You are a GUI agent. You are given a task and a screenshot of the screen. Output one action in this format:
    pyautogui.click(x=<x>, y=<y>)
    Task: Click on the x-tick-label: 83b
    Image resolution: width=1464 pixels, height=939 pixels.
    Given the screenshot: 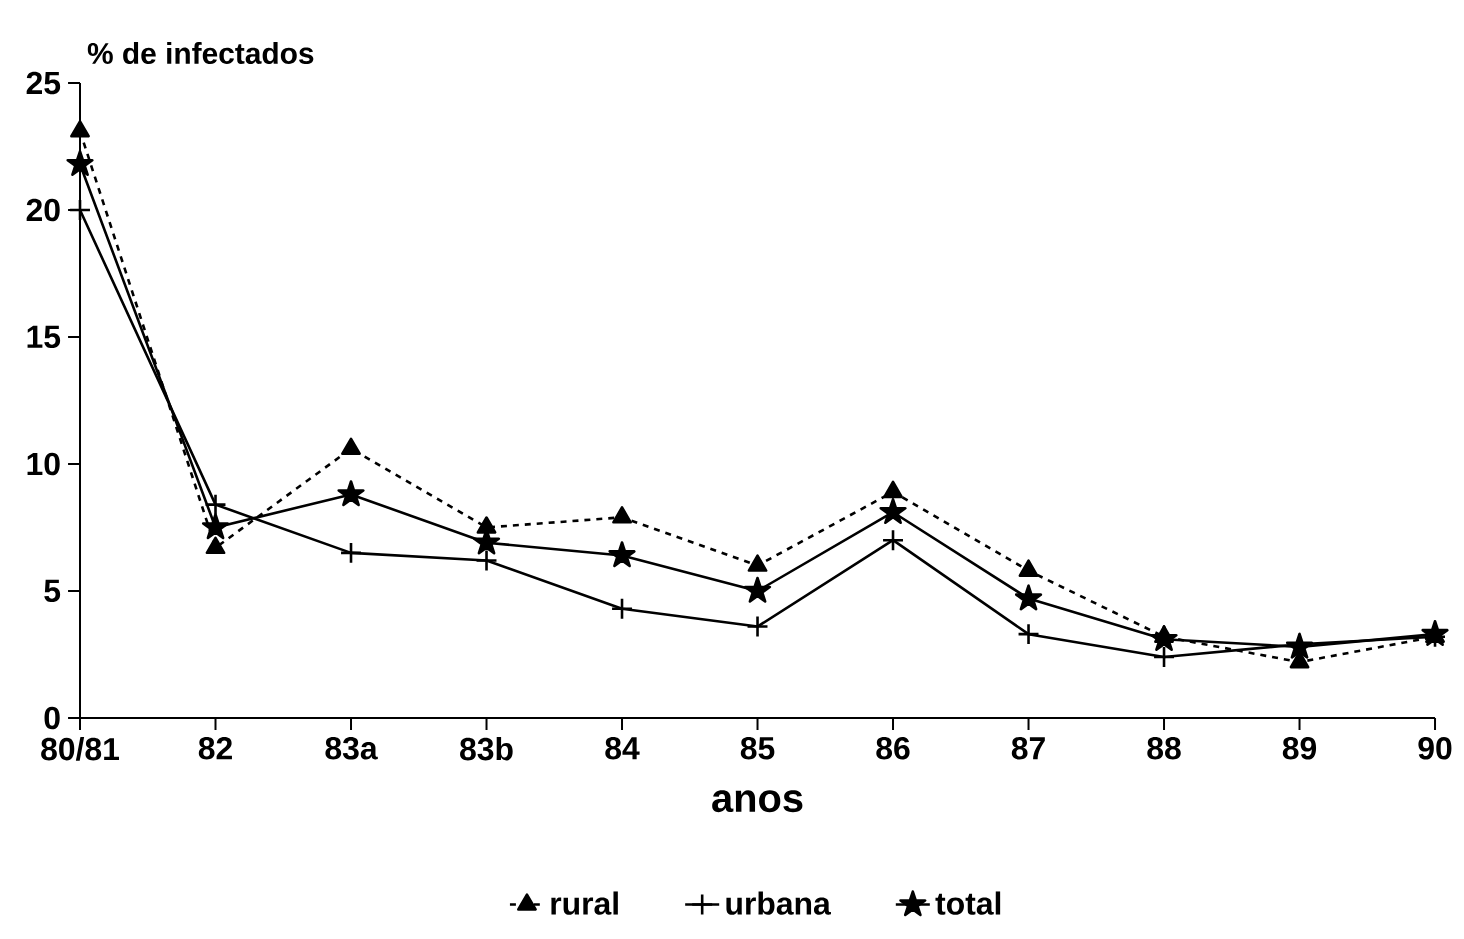 What is the action you would take?
    pyautogui.click(x=486, y=748)
    